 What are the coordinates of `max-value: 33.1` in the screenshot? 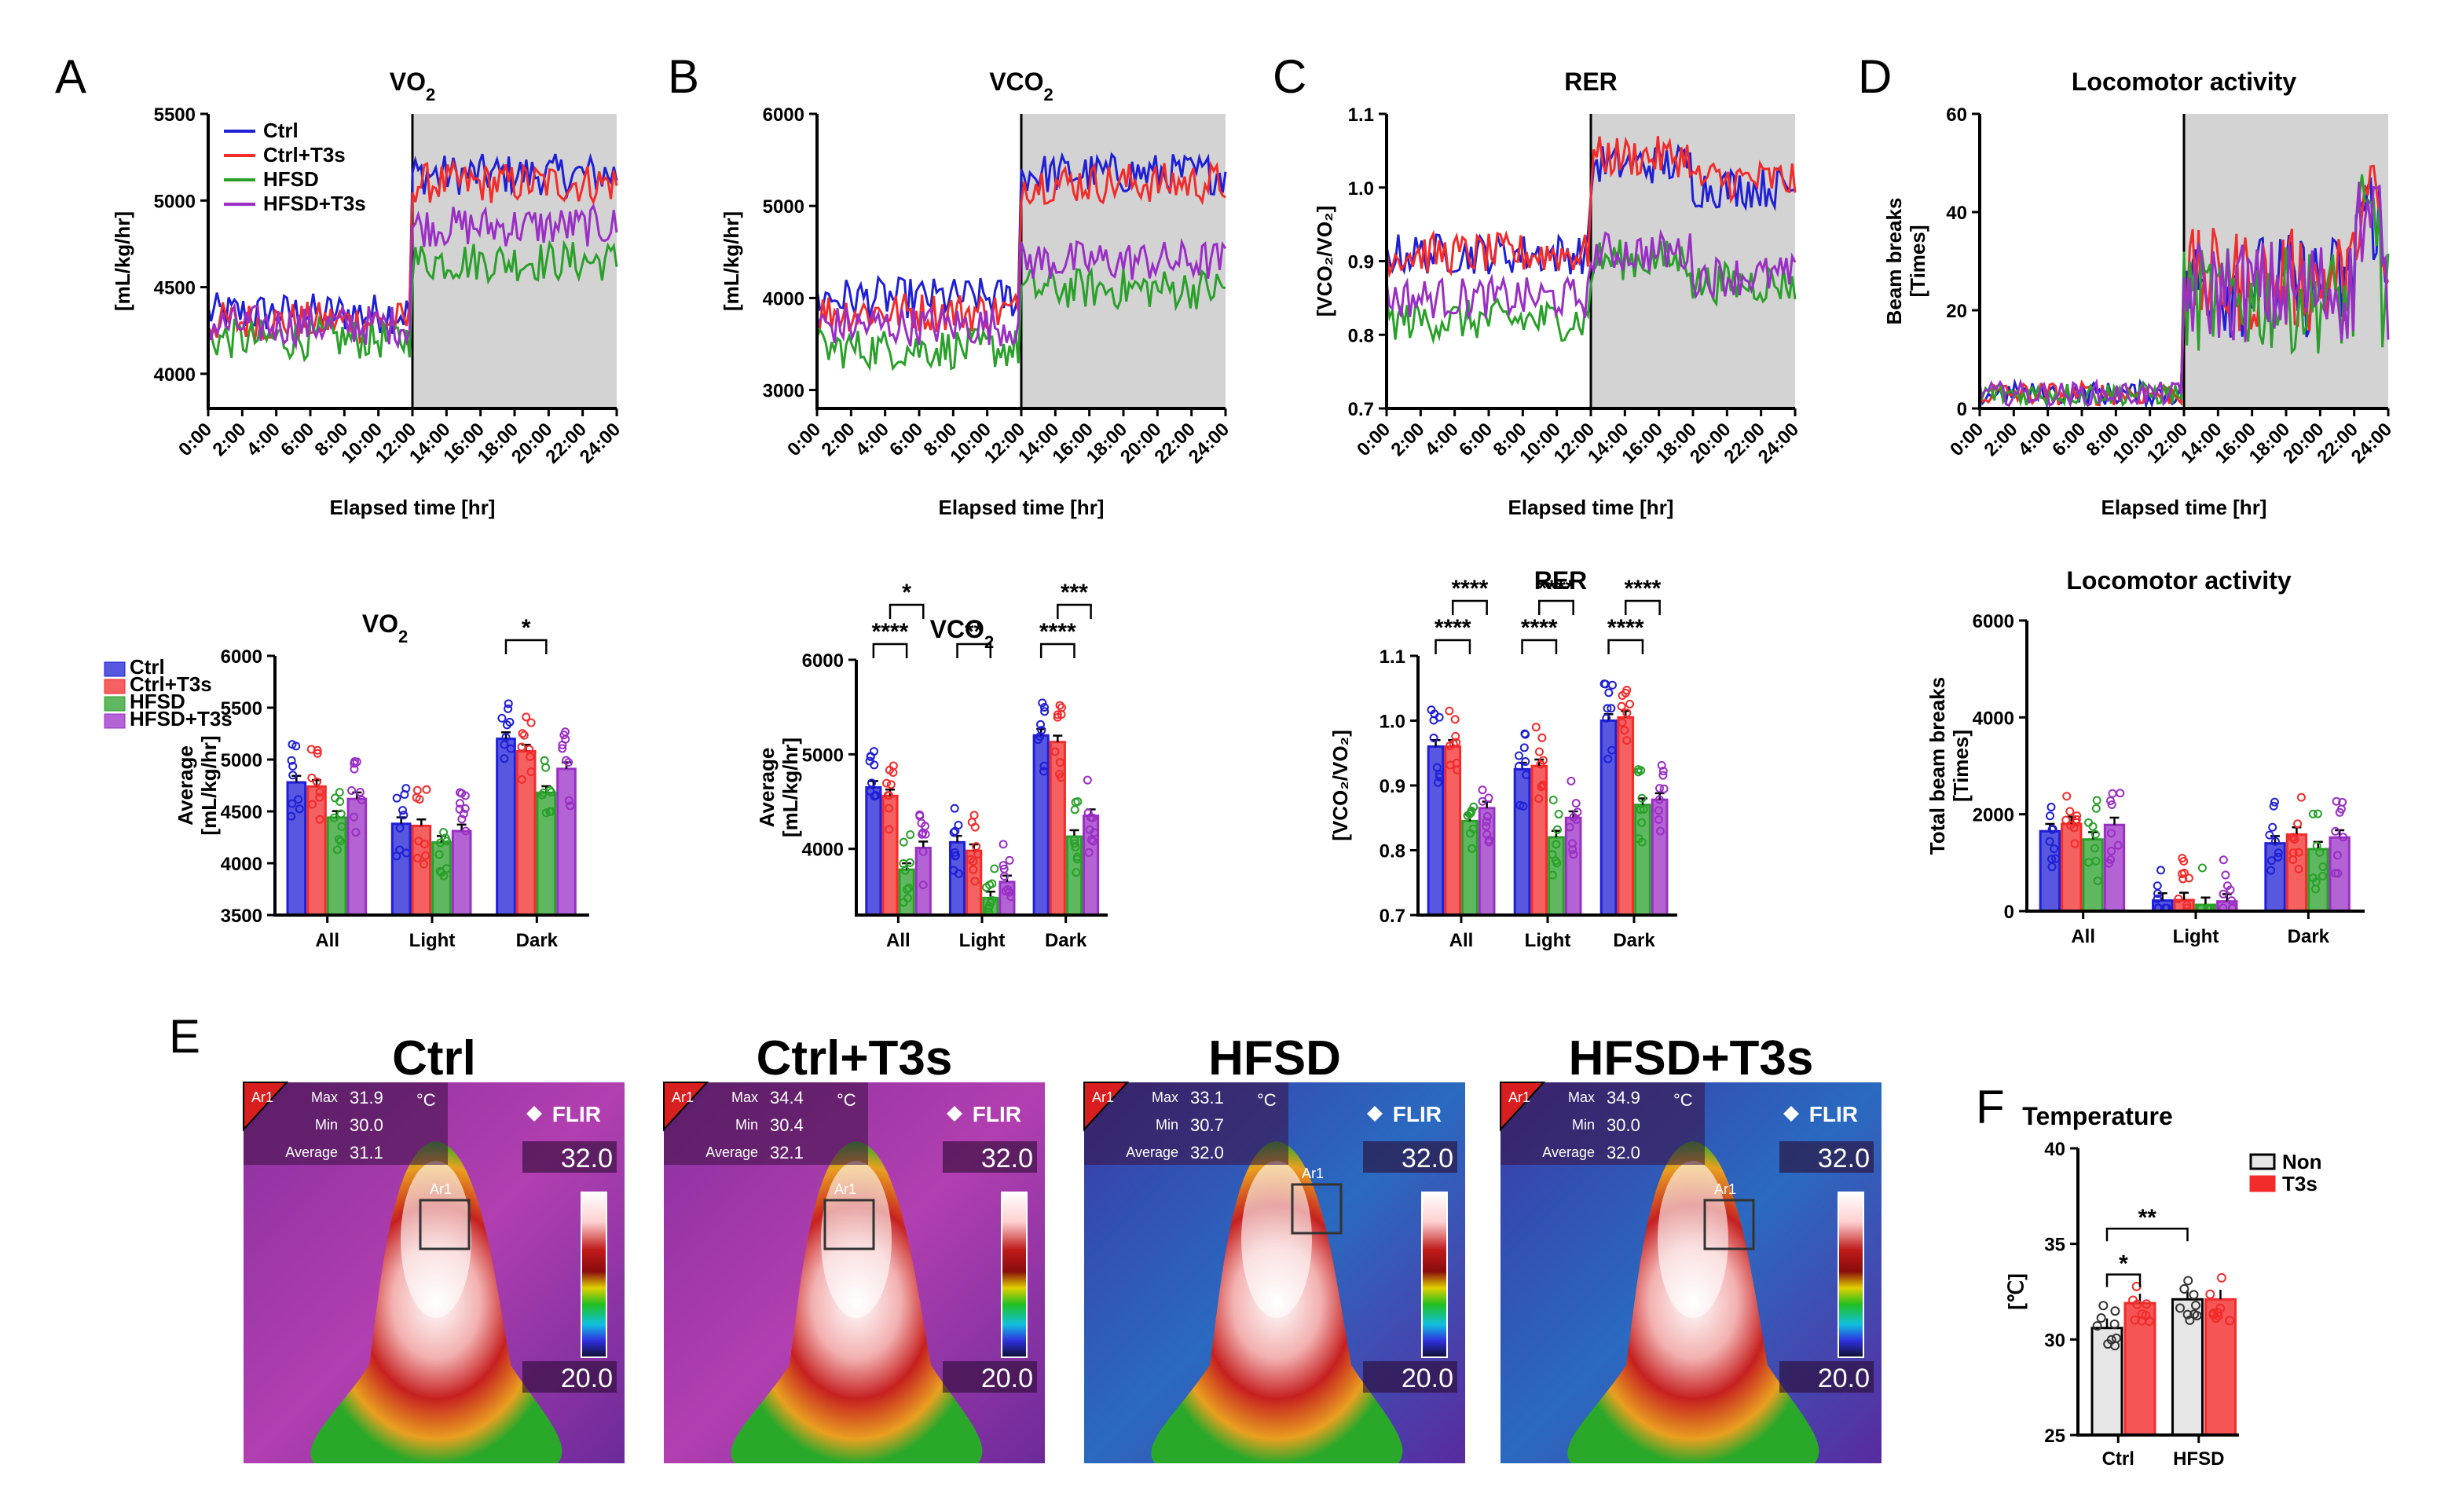 It's located at (1207, 1097).